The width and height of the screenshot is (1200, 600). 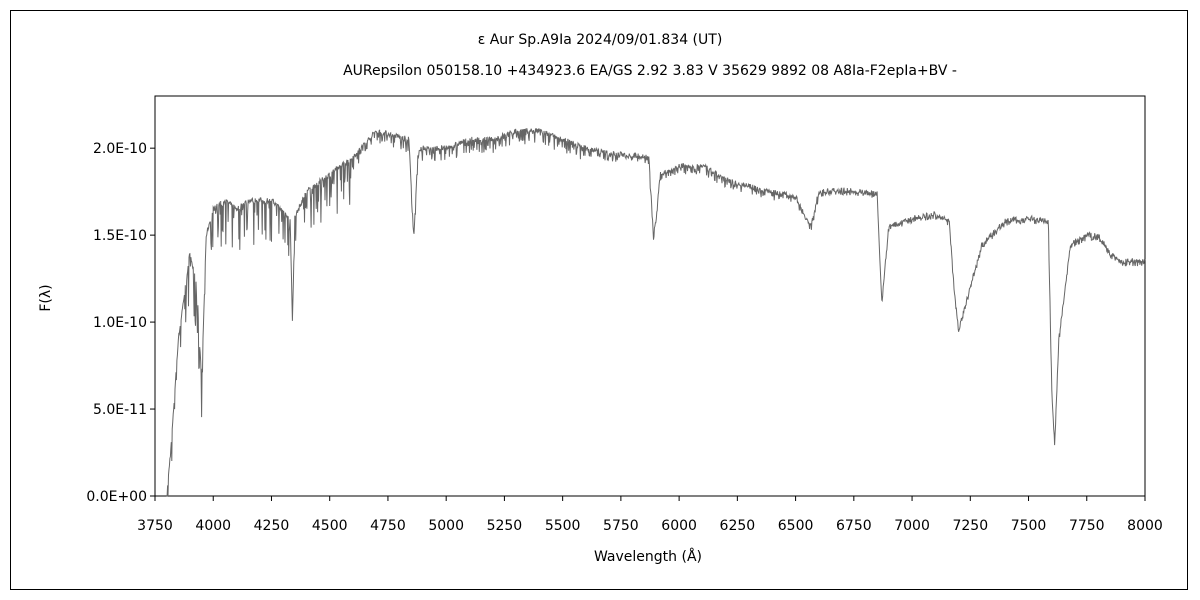 I want to click on y-tick-label: 5.0E-11, so click(x=120, y=410).